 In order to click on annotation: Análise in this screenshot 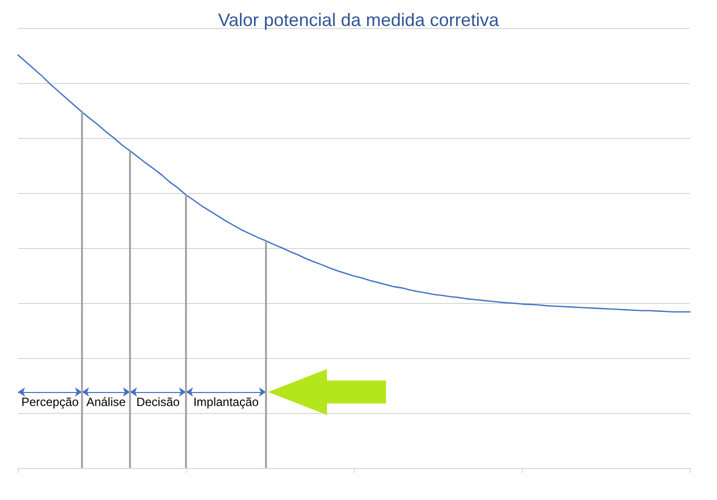, I will do `click(106, 402)`.